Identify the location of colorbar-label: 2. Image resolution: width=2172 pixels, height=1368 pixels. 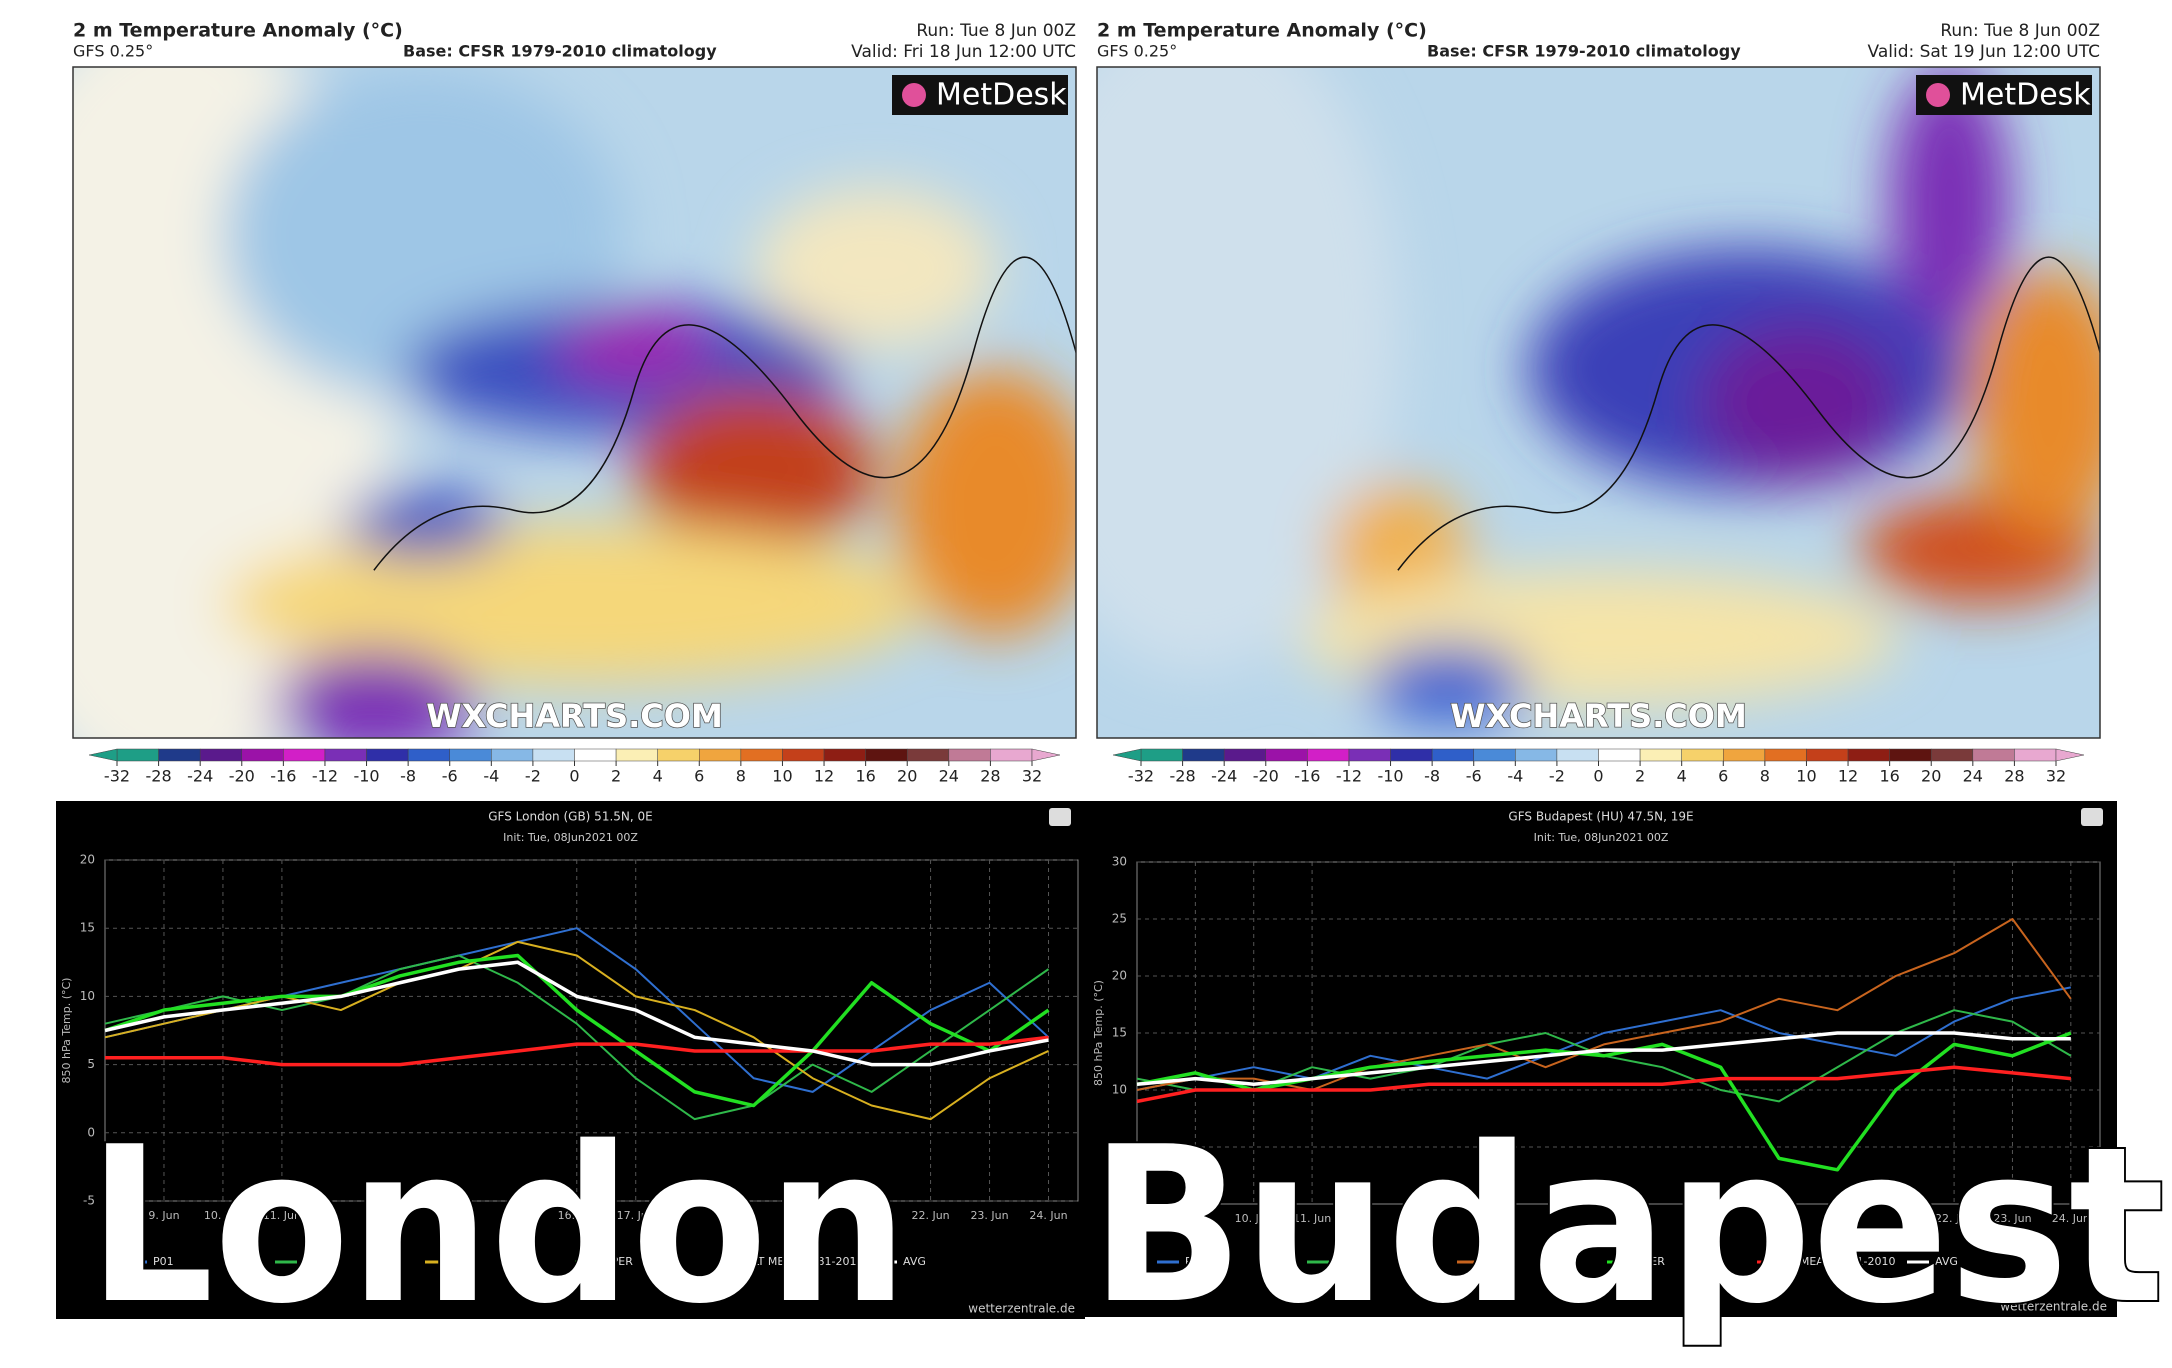
(616, 776).